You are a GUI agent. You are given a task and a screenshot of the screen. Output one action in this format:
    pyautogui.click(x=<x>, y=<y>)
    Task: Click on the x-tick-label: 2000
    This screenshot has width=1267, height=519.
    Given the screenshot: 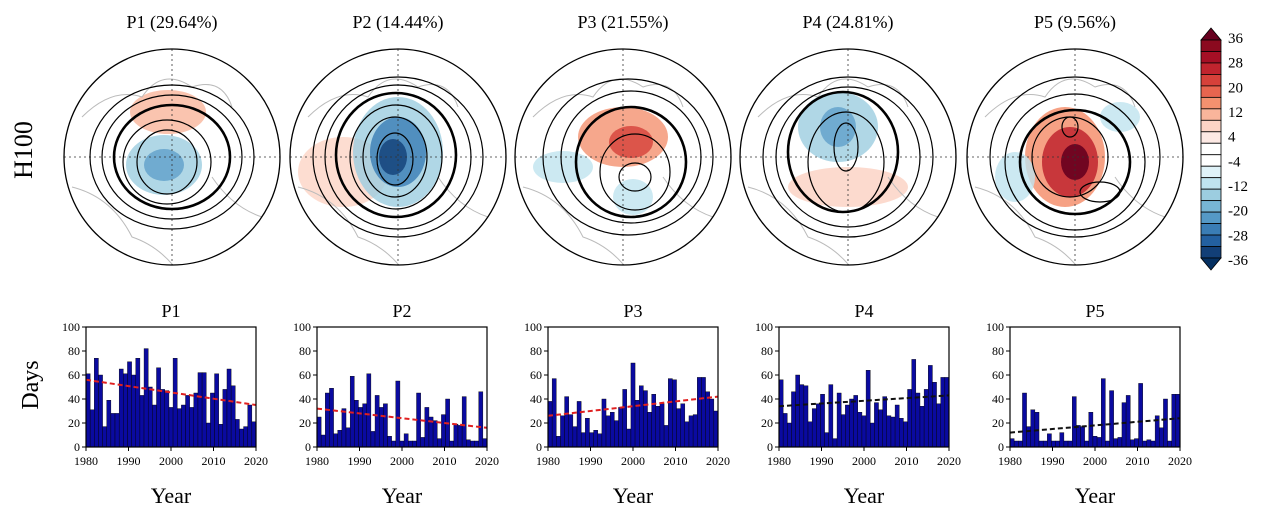 What is the action you would take?
    pyautogui.click(x=633, y=461)
    